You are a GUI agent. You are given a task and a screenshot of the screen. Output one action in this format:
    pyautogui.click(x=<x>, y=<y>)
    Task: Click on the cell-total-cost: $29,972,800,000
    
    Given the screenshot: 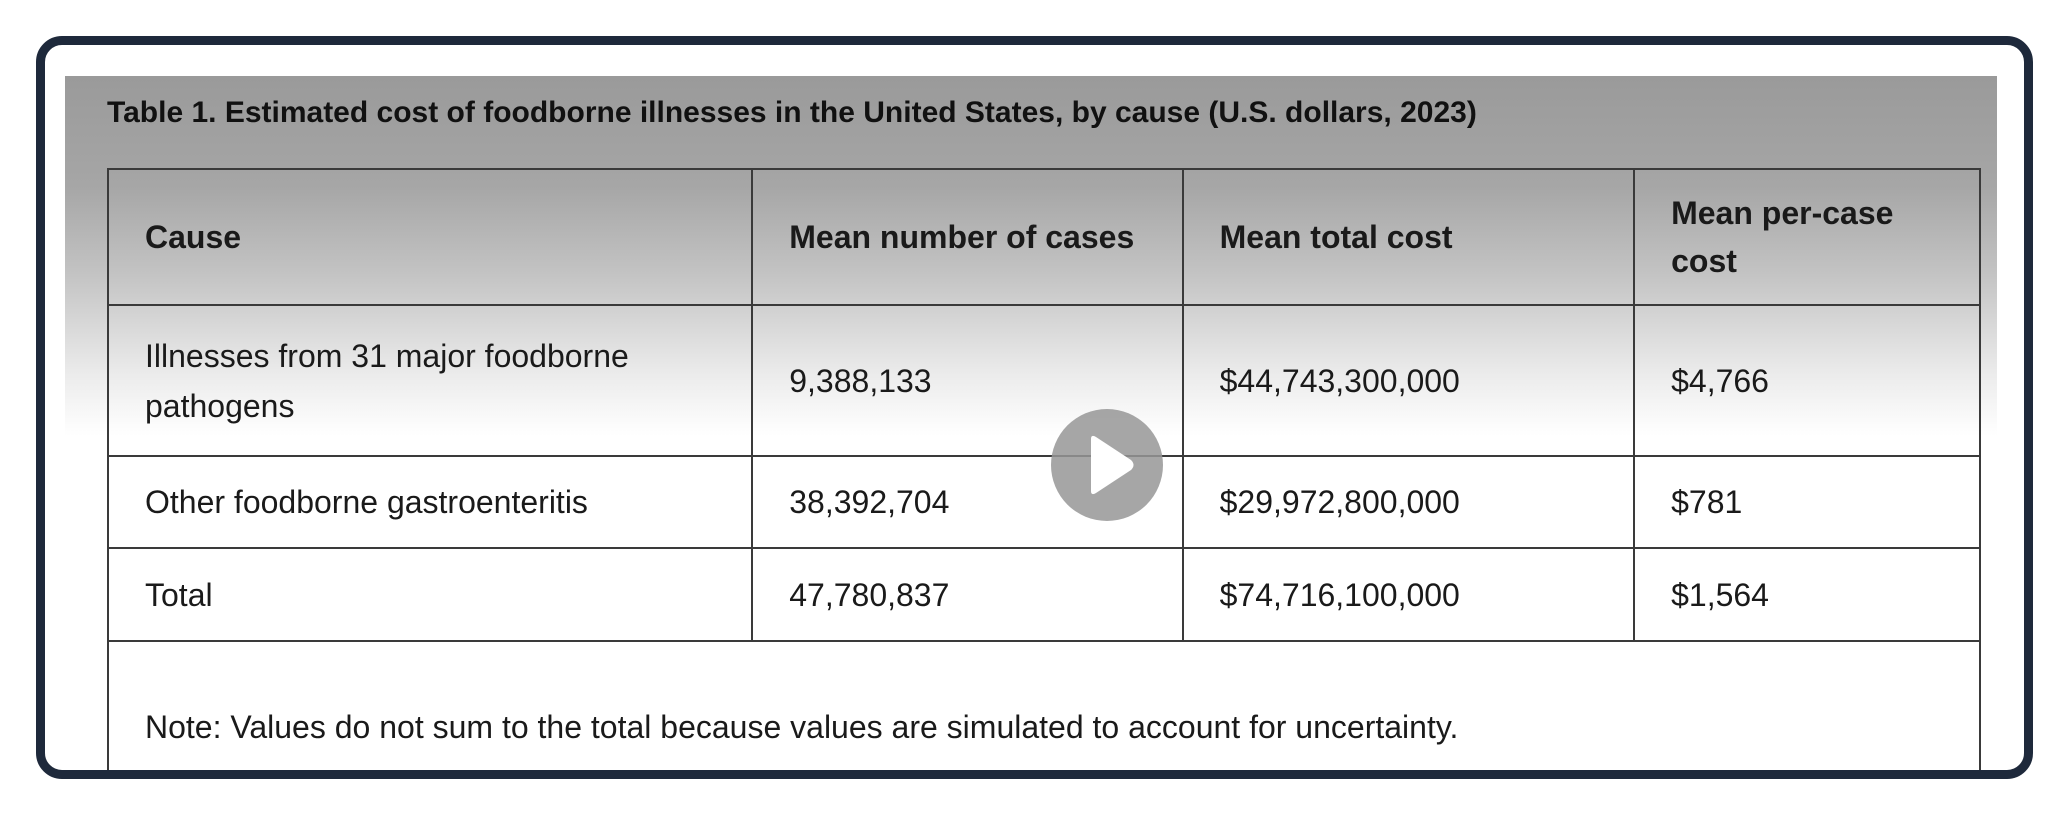 What is the action you would take?
    pyautogui.click(x=1408, y=502)
    